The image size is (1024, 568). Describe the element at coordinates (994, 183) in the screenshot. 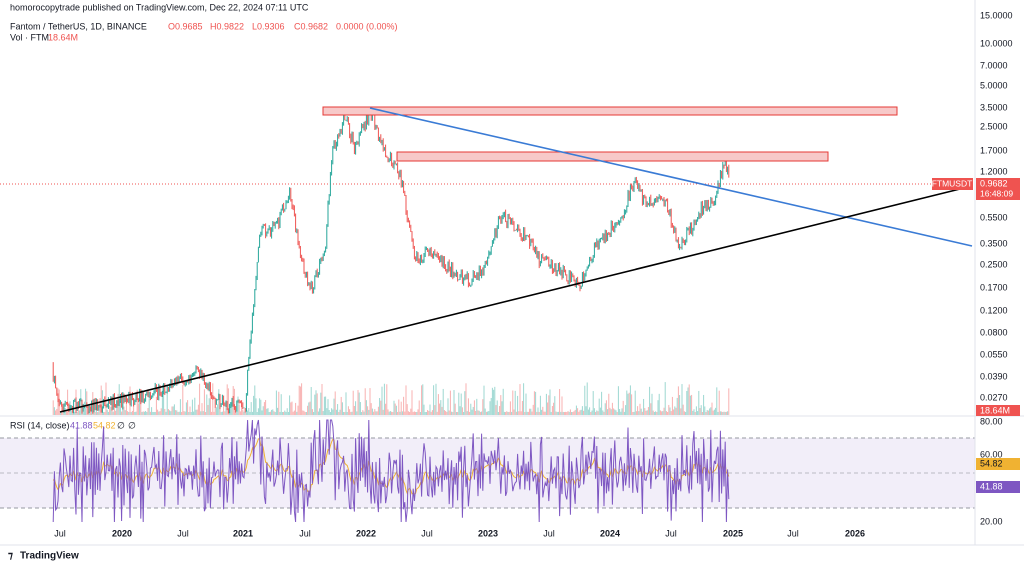

I see `price-badge-text: 0.9682` at that location.